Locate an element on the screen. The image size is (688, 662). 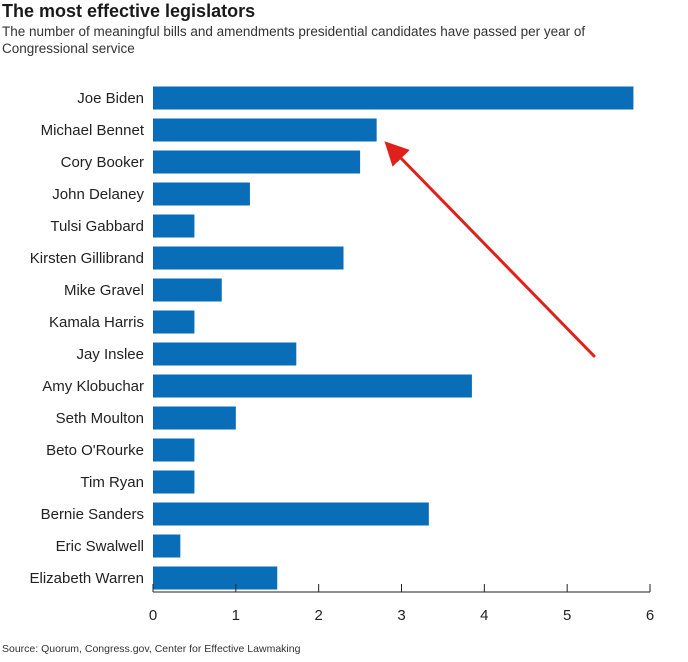
annotation-arrow is located at coordinates (490, 249).